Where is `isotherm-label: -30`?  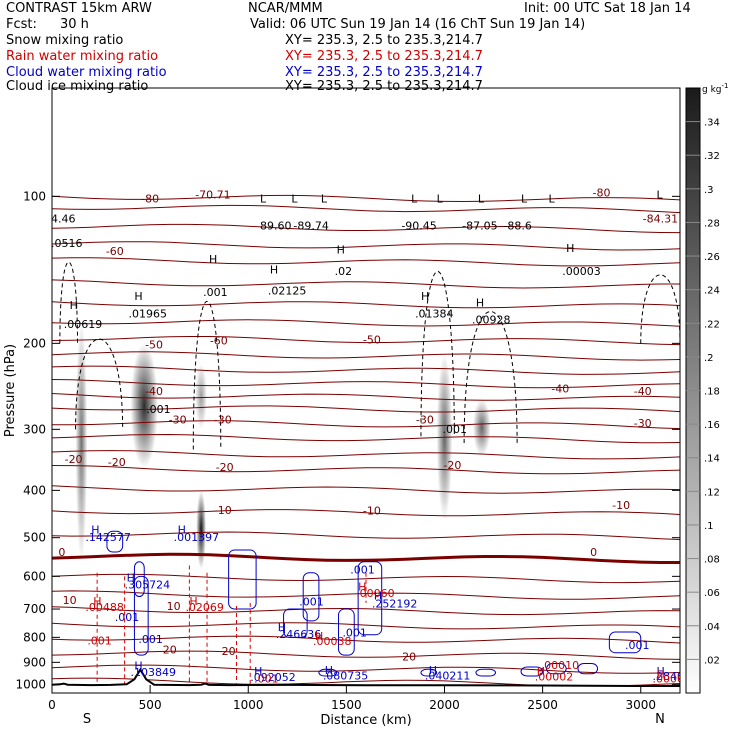
isotherm-label: -30 is located at coordinates (425, 420).